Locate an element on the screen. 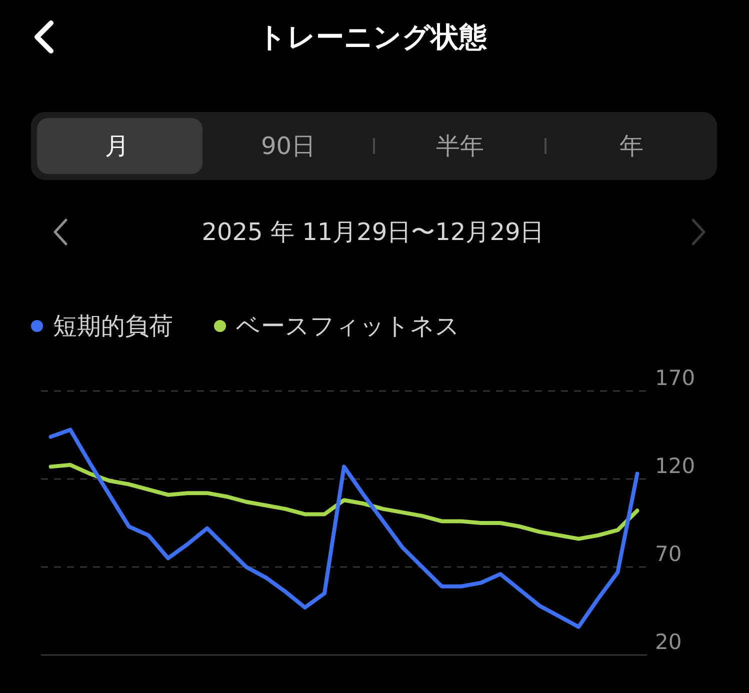 This screenshot has width=749, height=693. legend-label: 短期的負荷 is located at coordinates (113, 326).